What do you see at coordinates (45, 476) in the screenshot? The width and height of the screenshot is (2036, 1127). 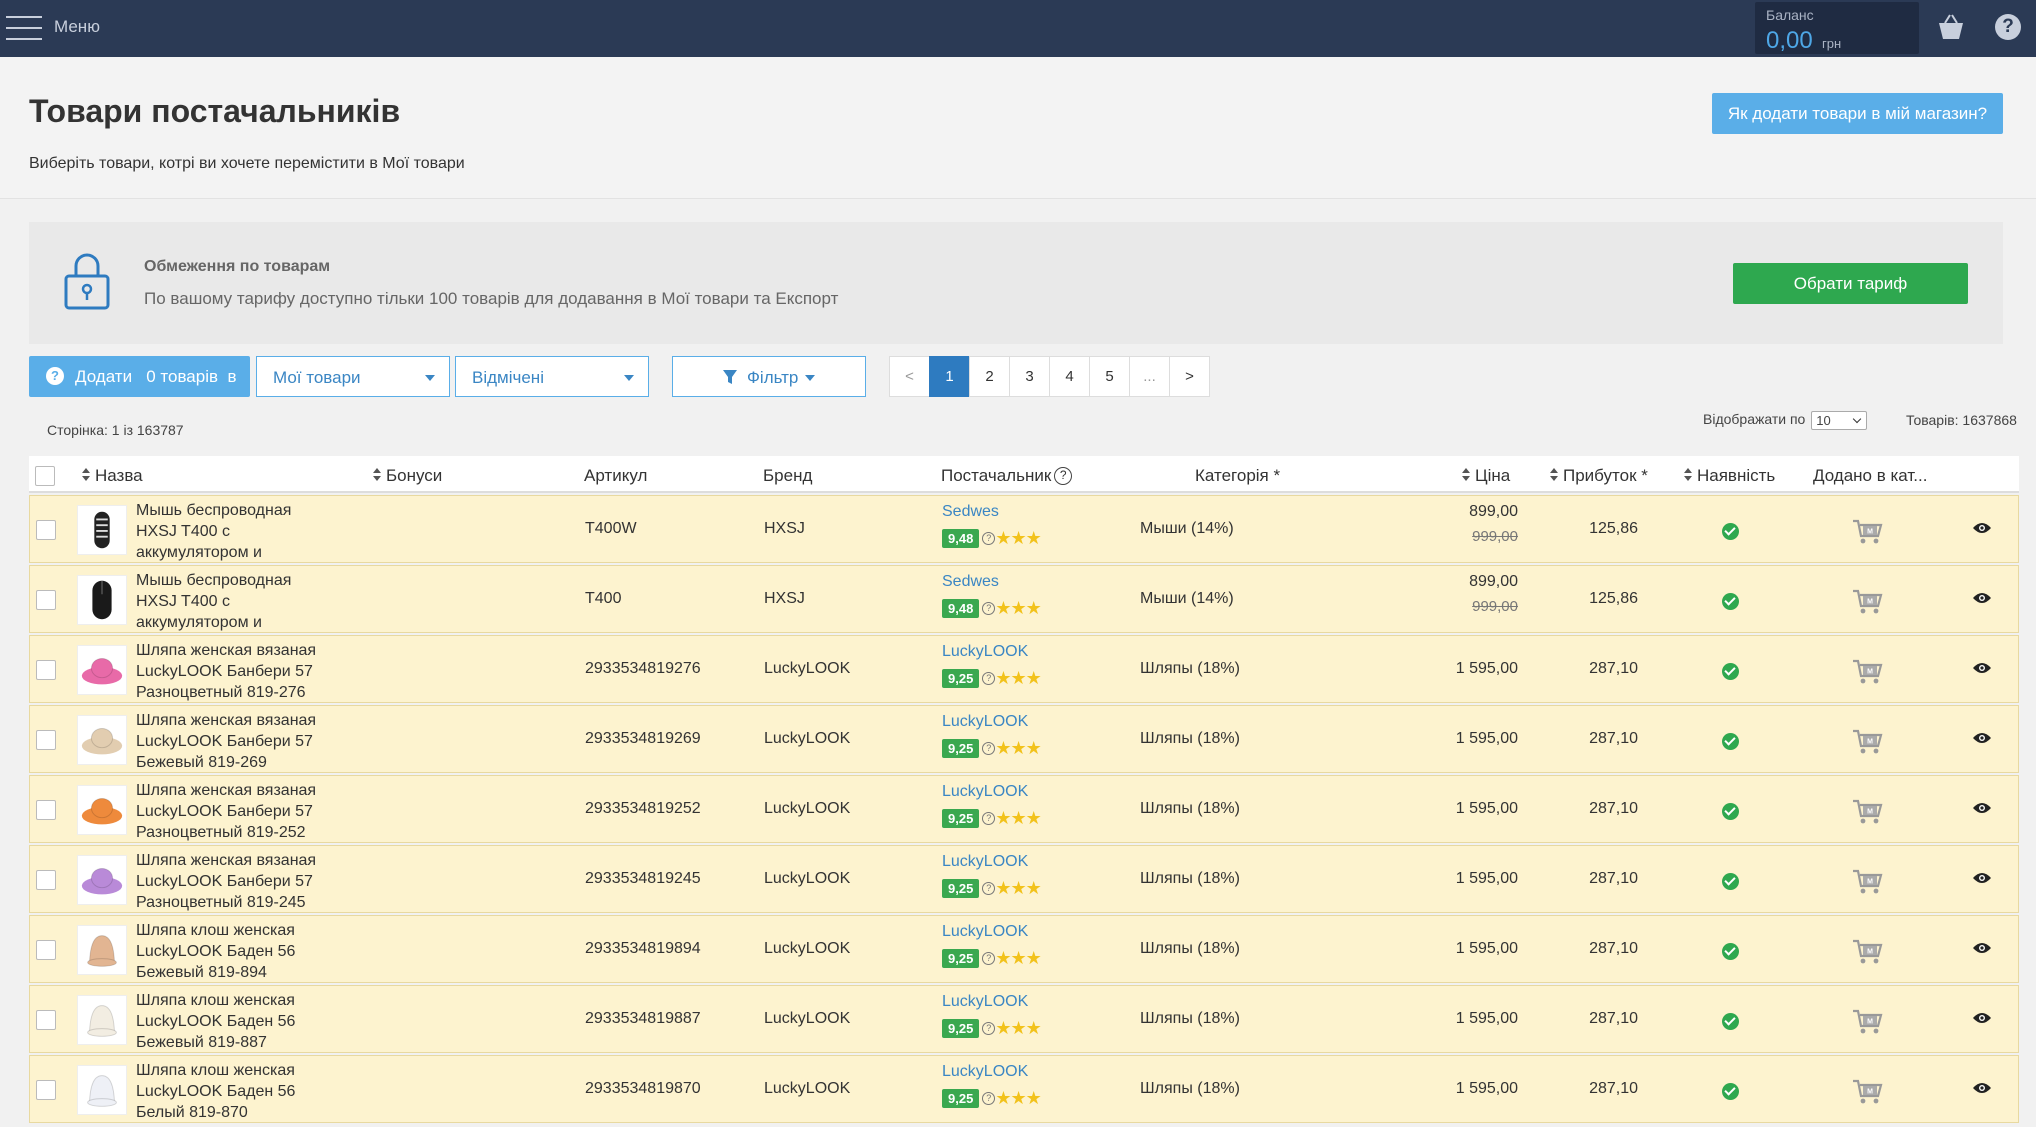 I see `select-all-checkbox` at bounding box center [45, 476].